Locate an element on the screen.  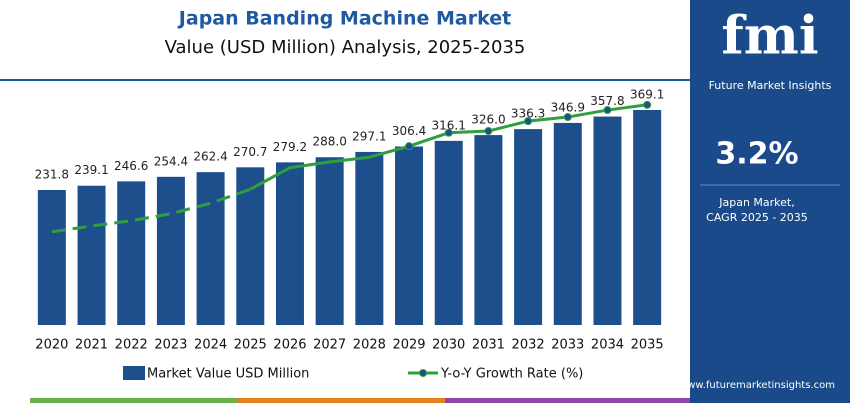
cagr-value: 3.2% is located at coordinates (756, 154).